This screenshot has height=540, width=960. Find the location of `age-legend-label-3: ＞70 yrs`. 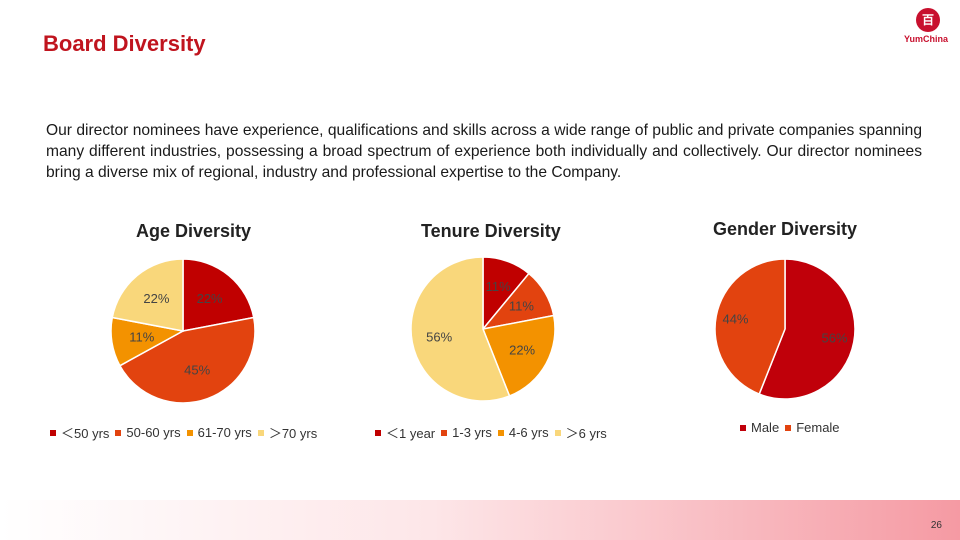

age-legend-label-3: ＞70 yrs is located at coordinates (293, 433).